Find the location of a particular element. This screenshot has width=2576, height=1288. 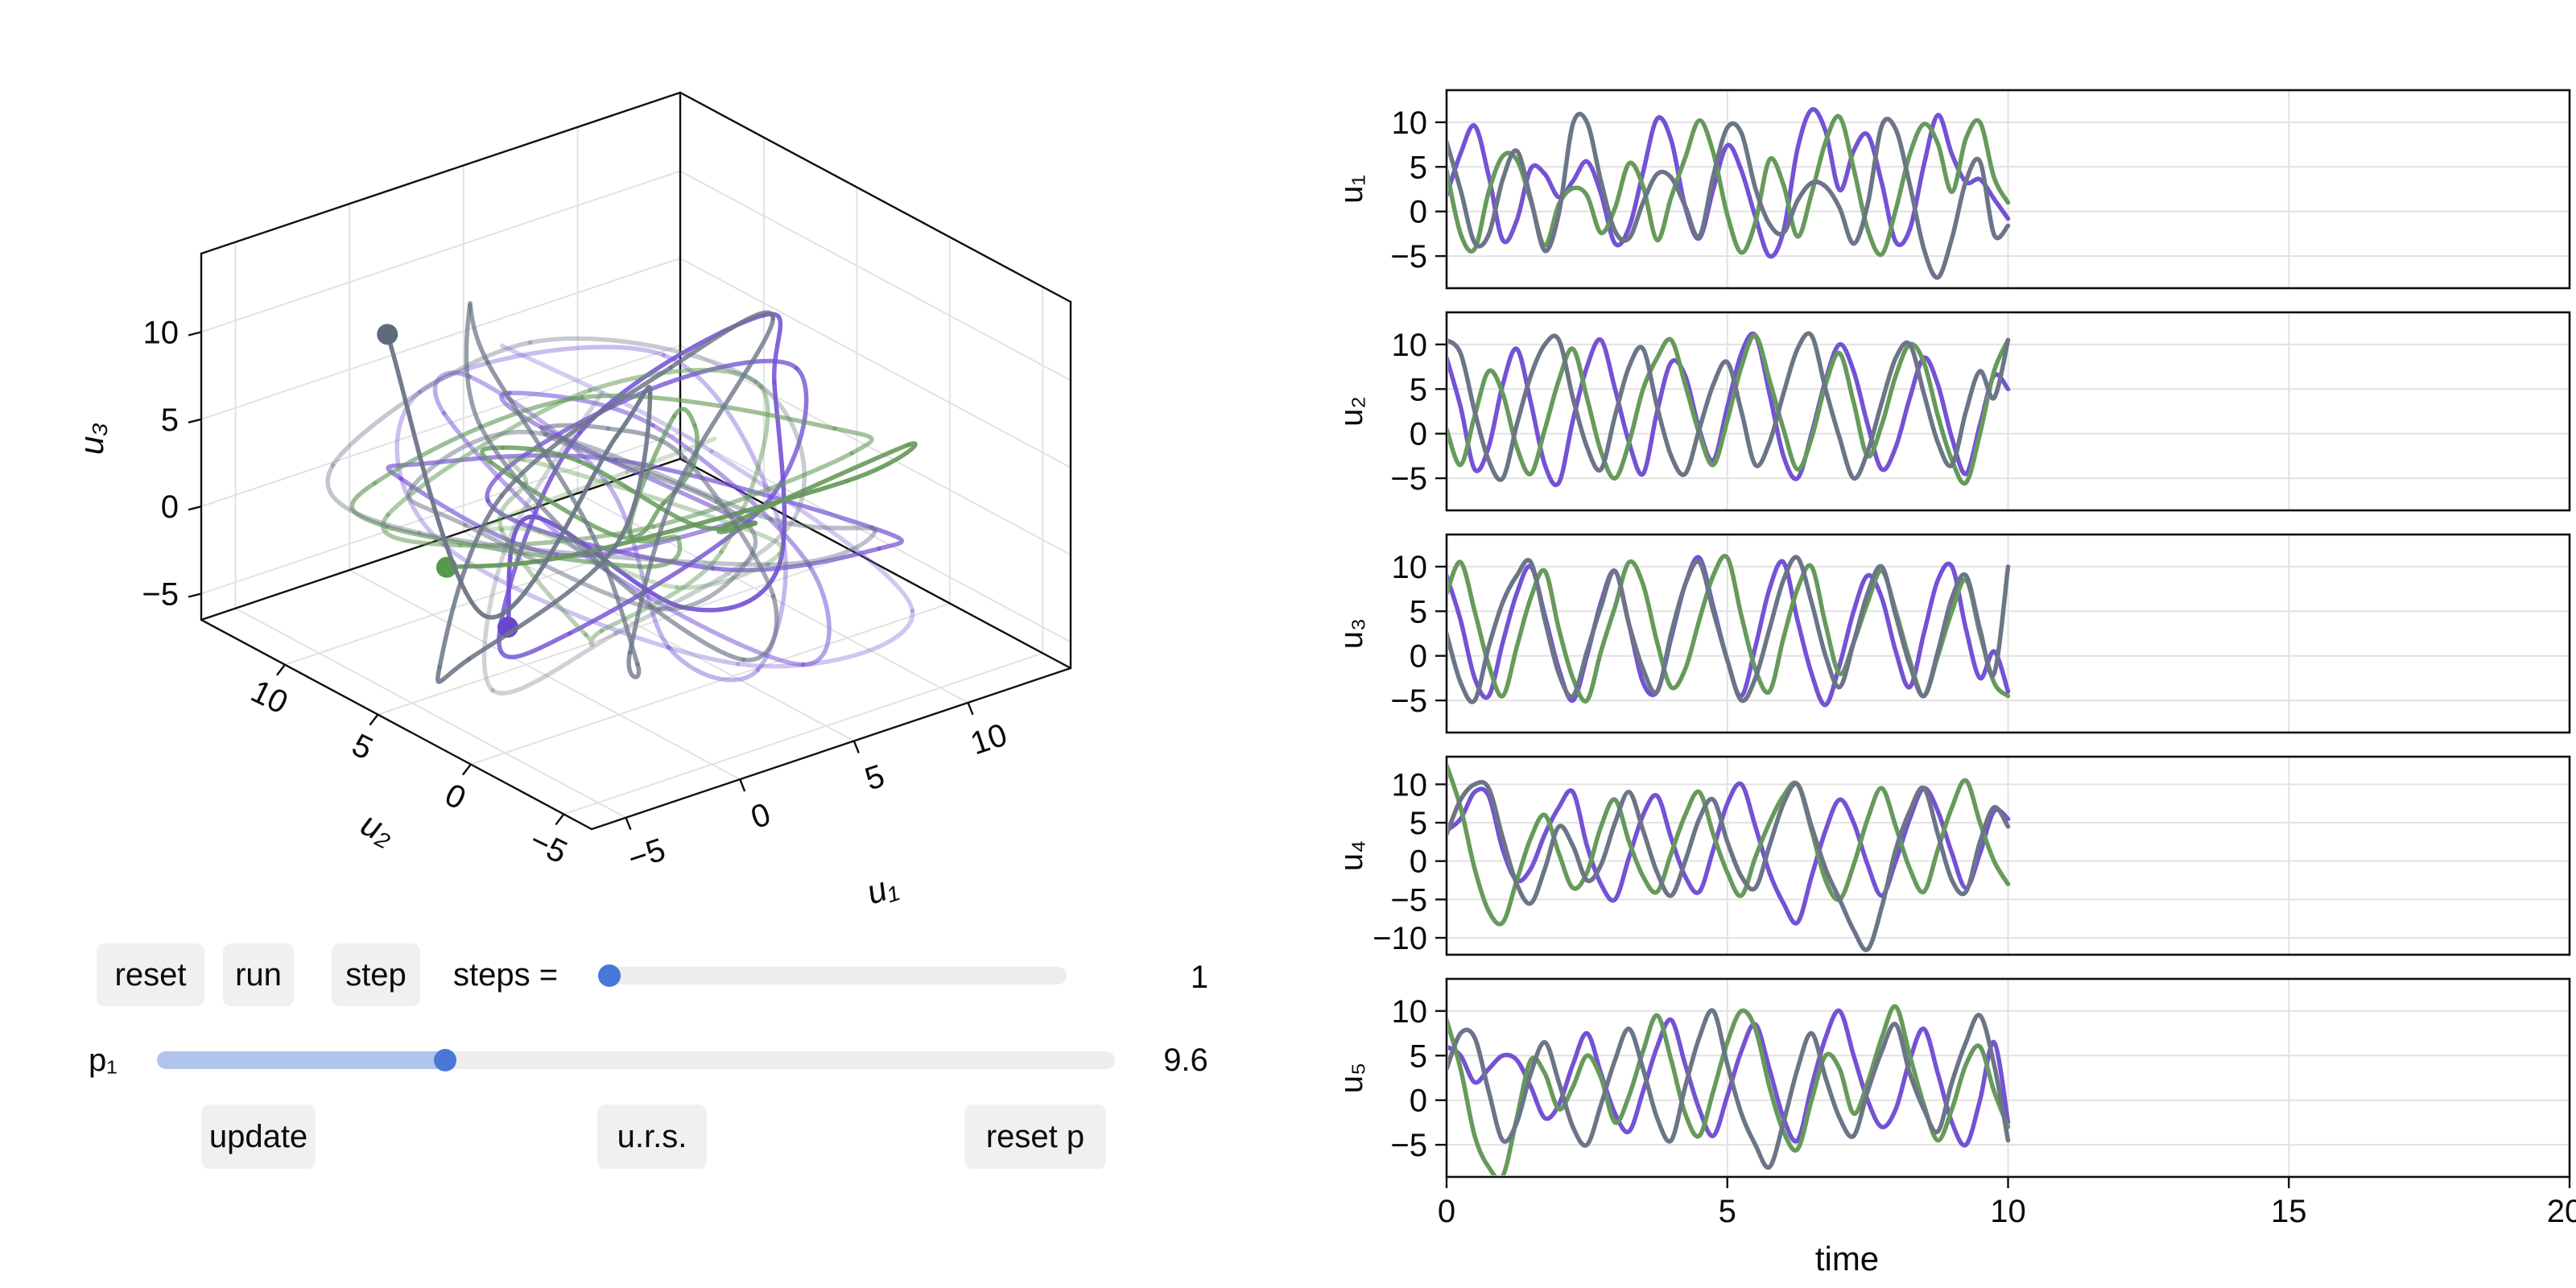

y-tick-label: −10 is located at coordinates (1400, 938).